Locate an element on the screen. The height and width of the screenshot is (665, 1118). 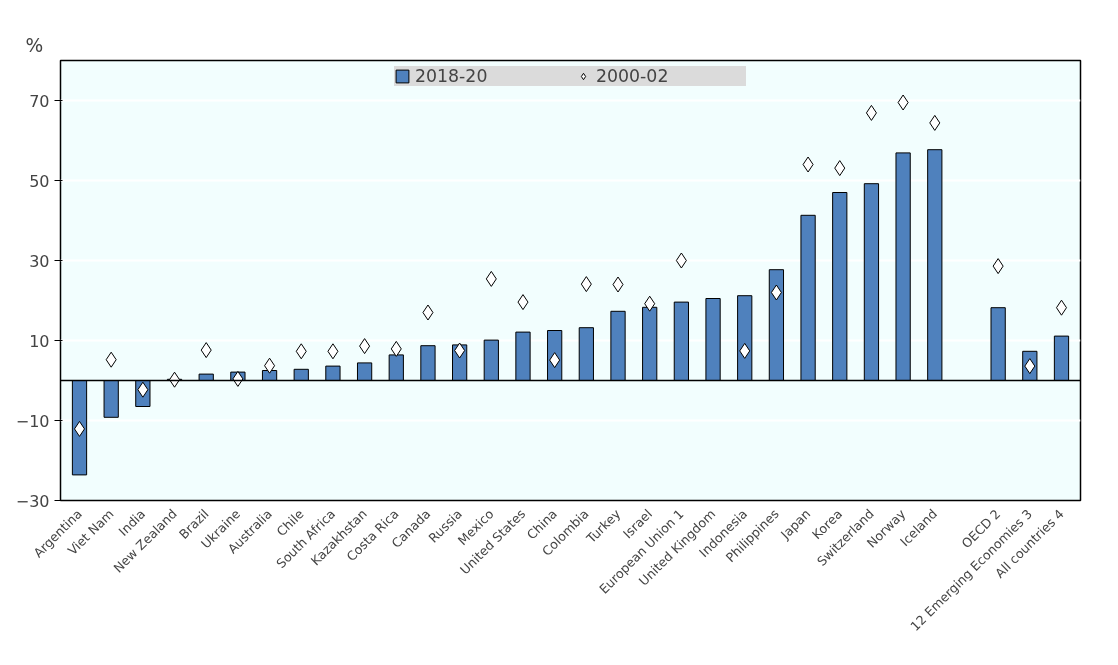
y-tick-label: 10 is located at coordinates (39, 341).